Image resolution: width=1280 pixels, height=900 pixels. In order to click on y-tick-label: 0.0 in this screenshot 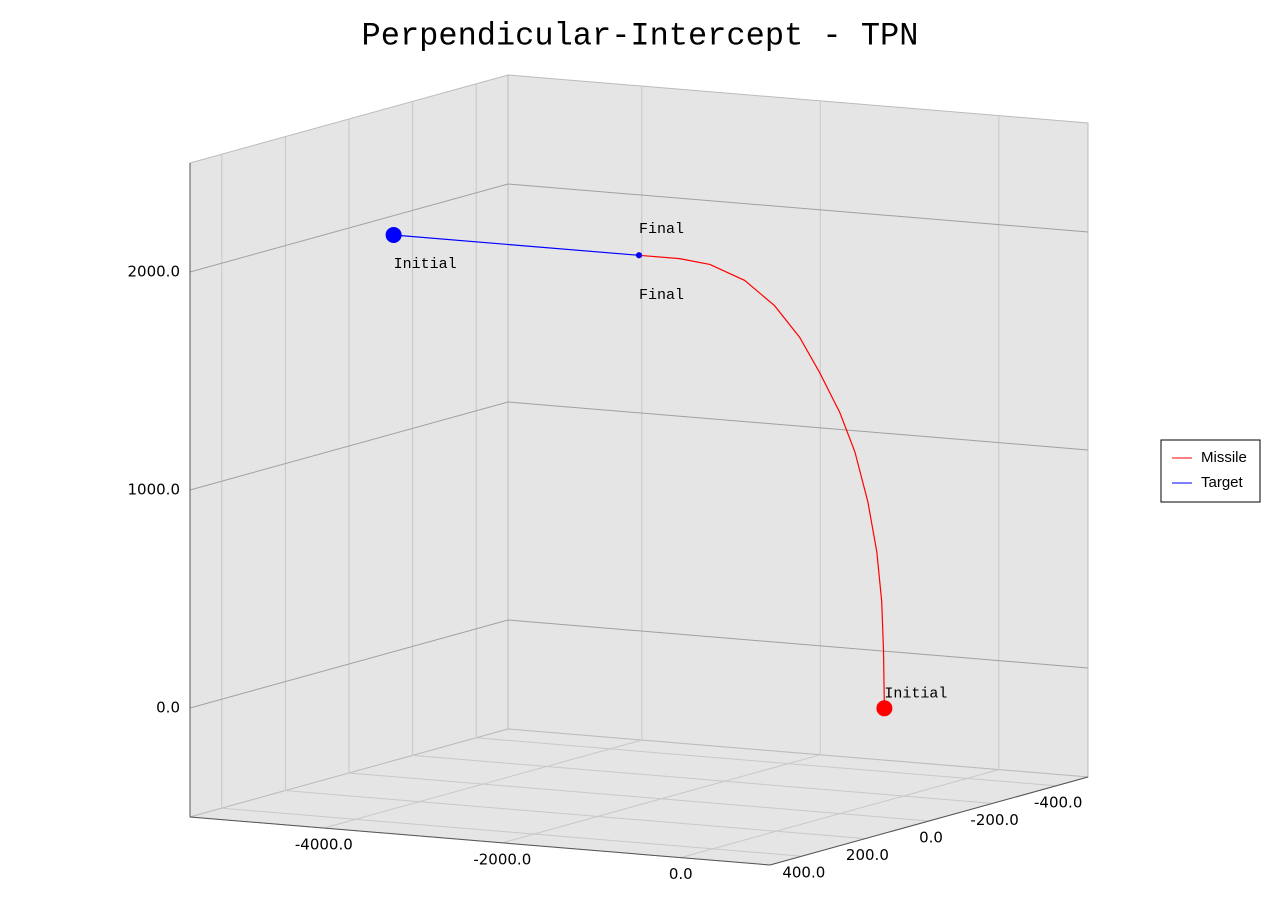, I will do `click(931, 838)`.